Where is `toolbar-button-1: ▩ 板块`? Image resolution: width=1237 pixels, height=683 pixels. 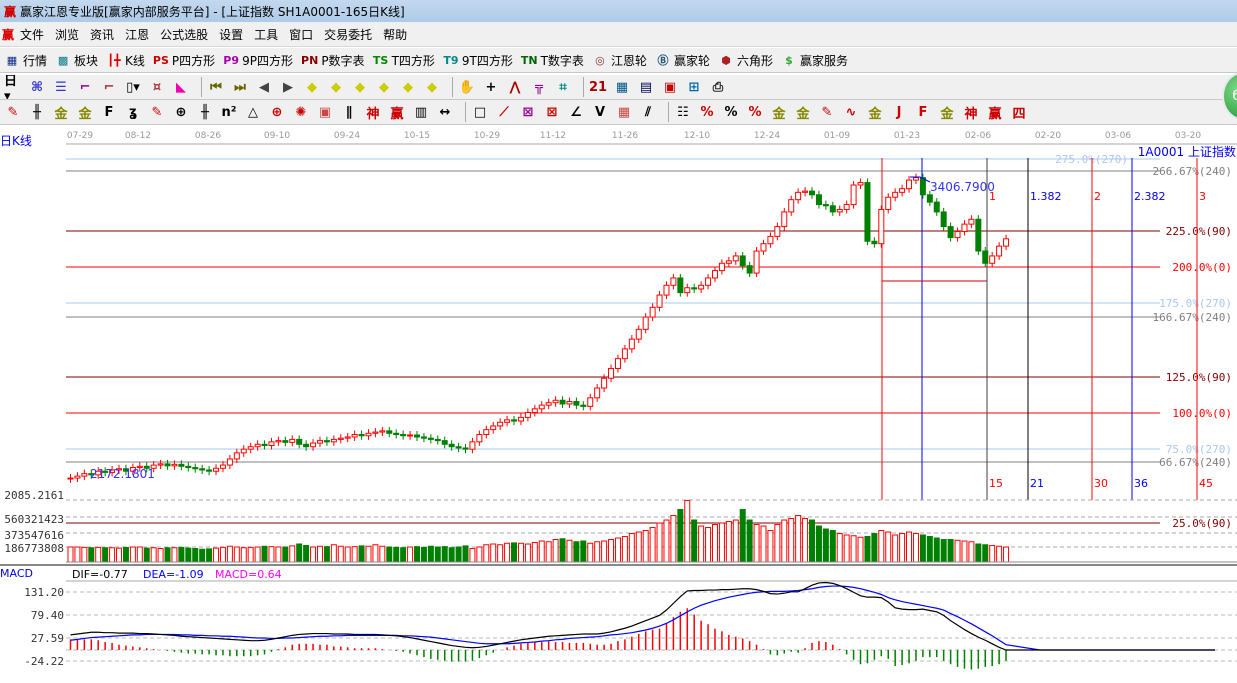 toolbar-button-1: ▩ 板块 is located at coordinates (76, 60).